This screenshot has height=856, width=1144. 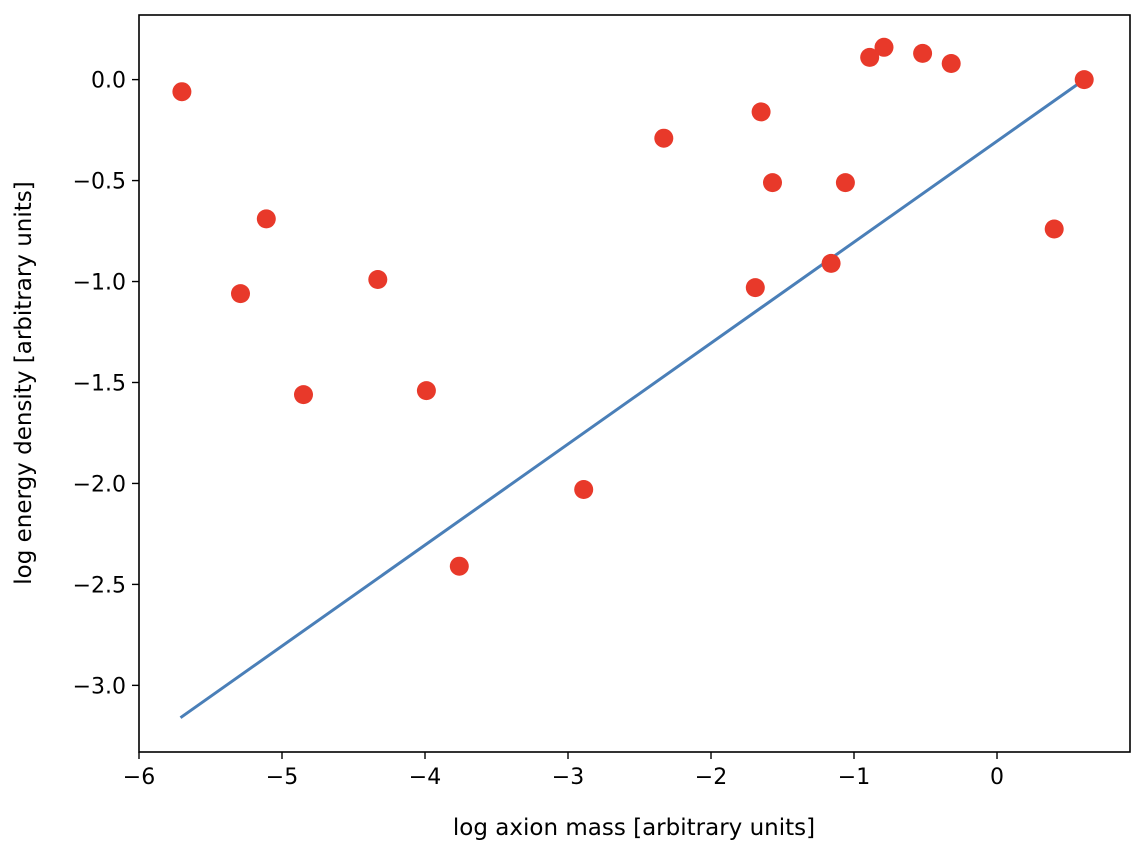 What do you see at coordinates (139, 777) in the screenshot?
I see `x-tick-label: −6` at bounding box center [139, 777].